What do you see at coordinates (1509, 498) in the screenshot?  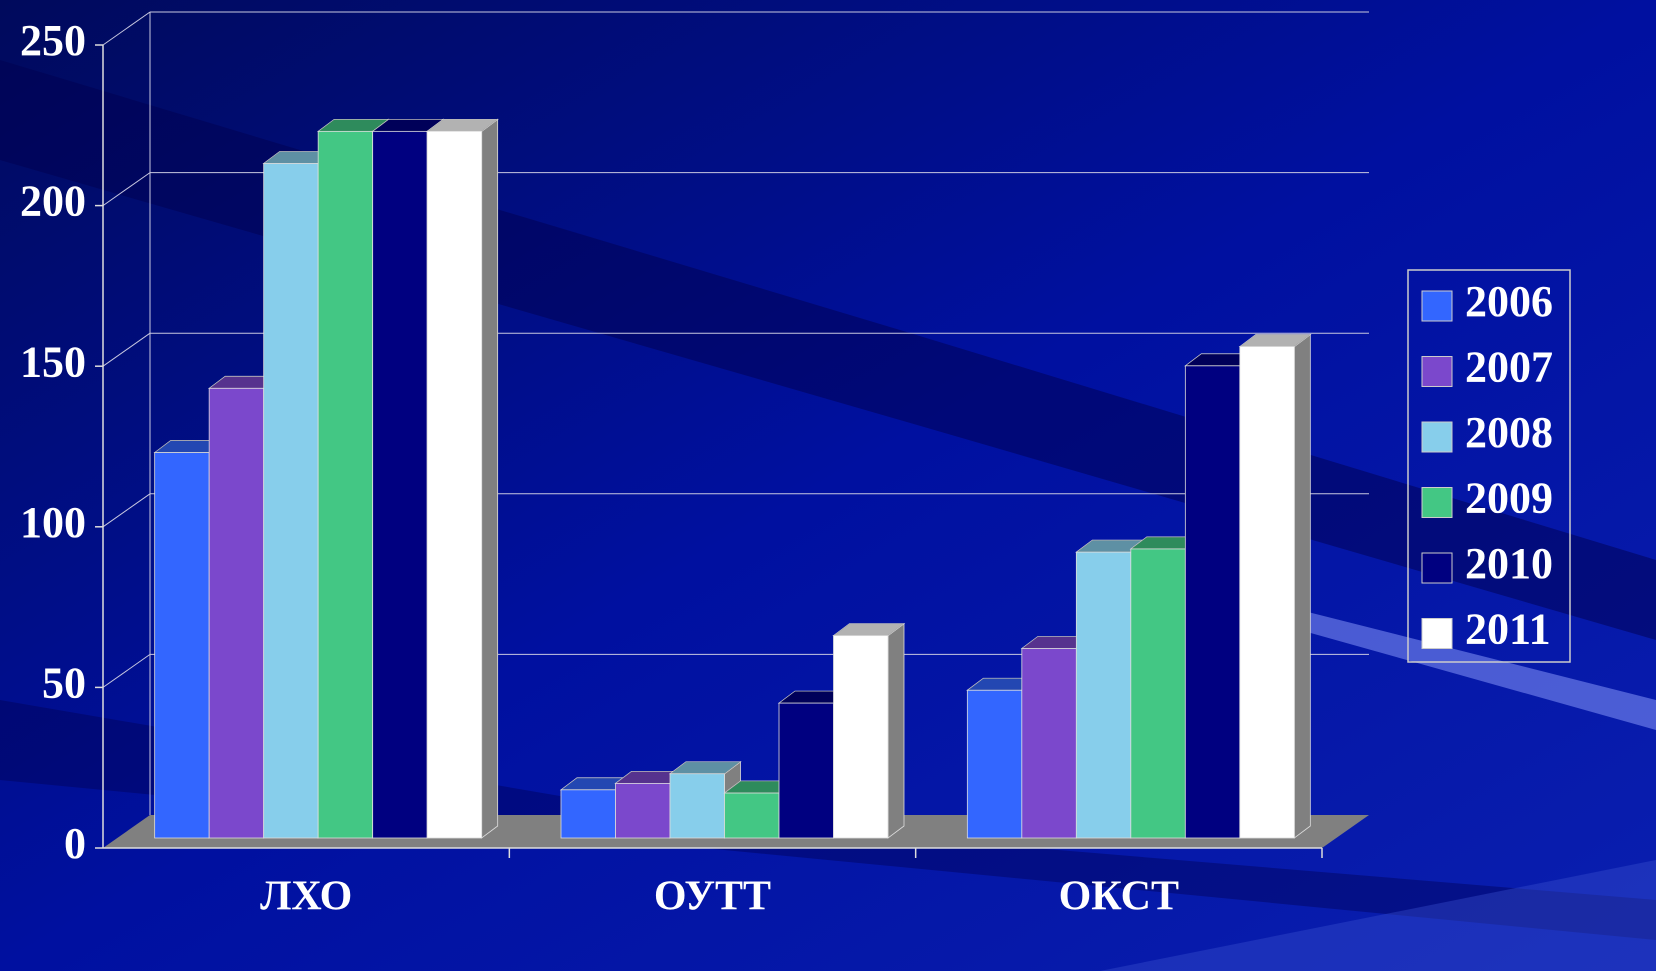 I see `legend-label: 2009` at bounding box center [1509, 498].